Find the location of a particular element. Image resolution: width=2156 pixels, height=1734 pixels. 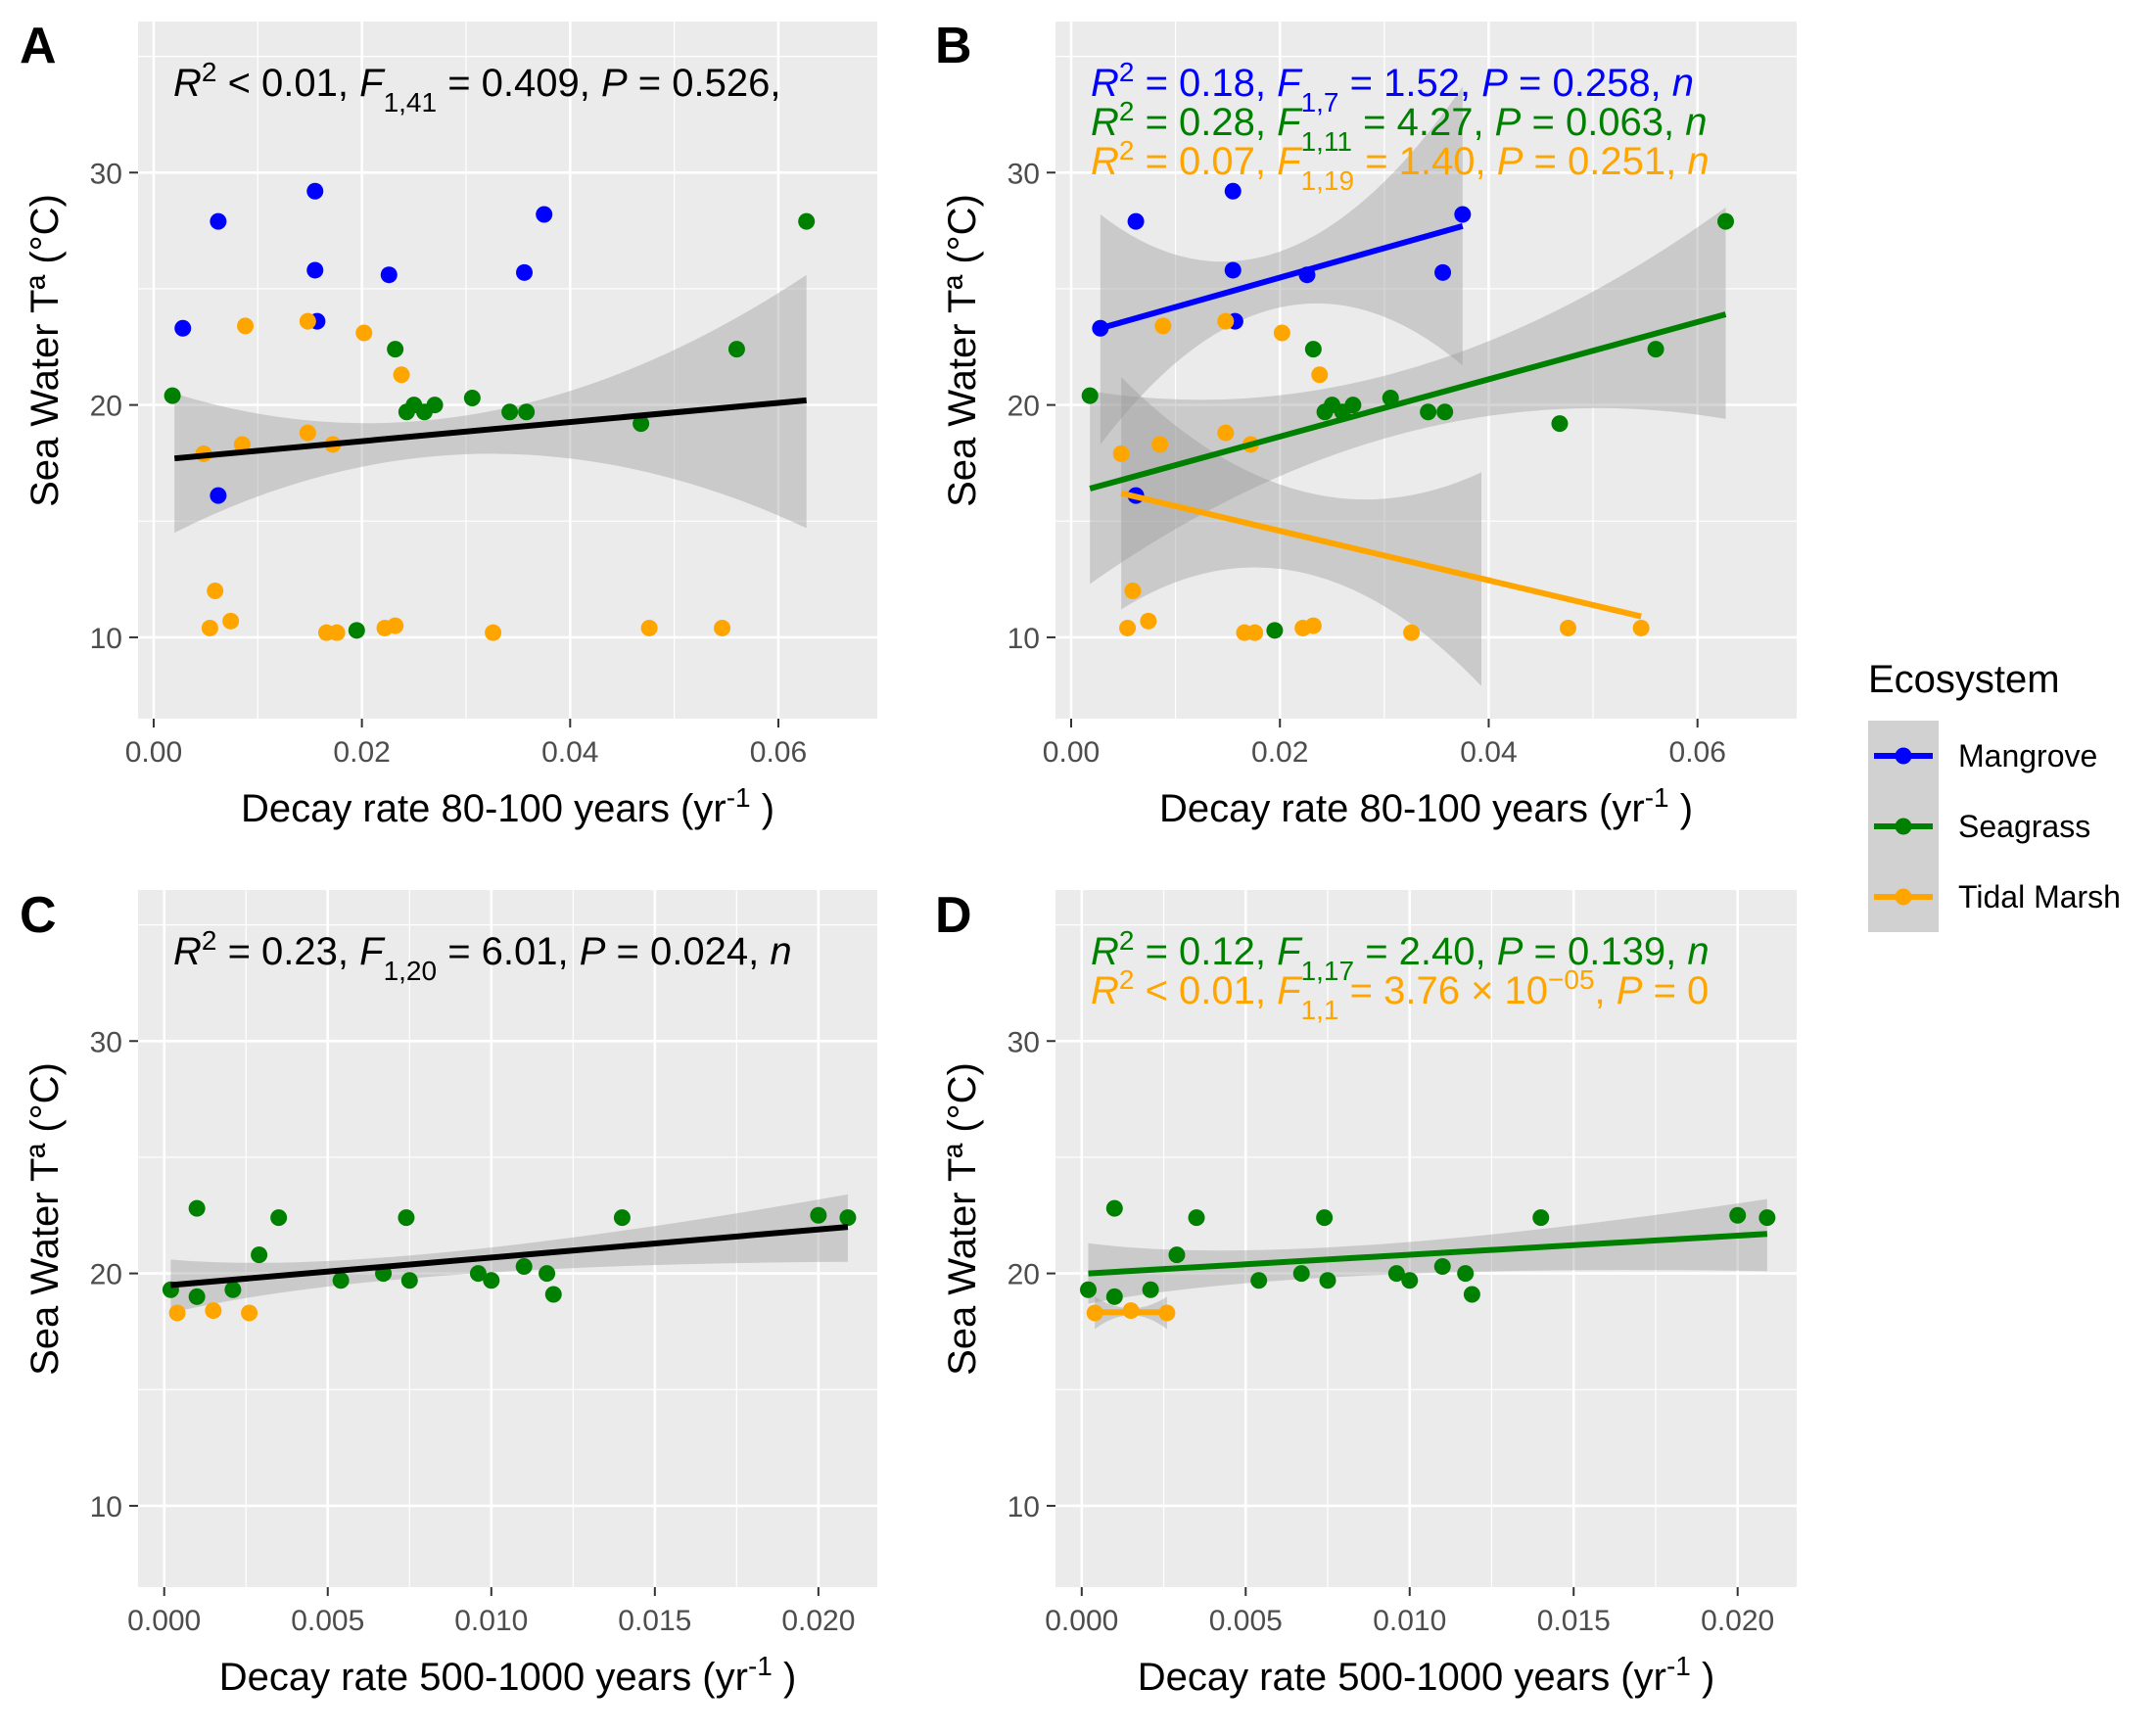

confidence-band-mangrove is located at coordinates (1282, 266).